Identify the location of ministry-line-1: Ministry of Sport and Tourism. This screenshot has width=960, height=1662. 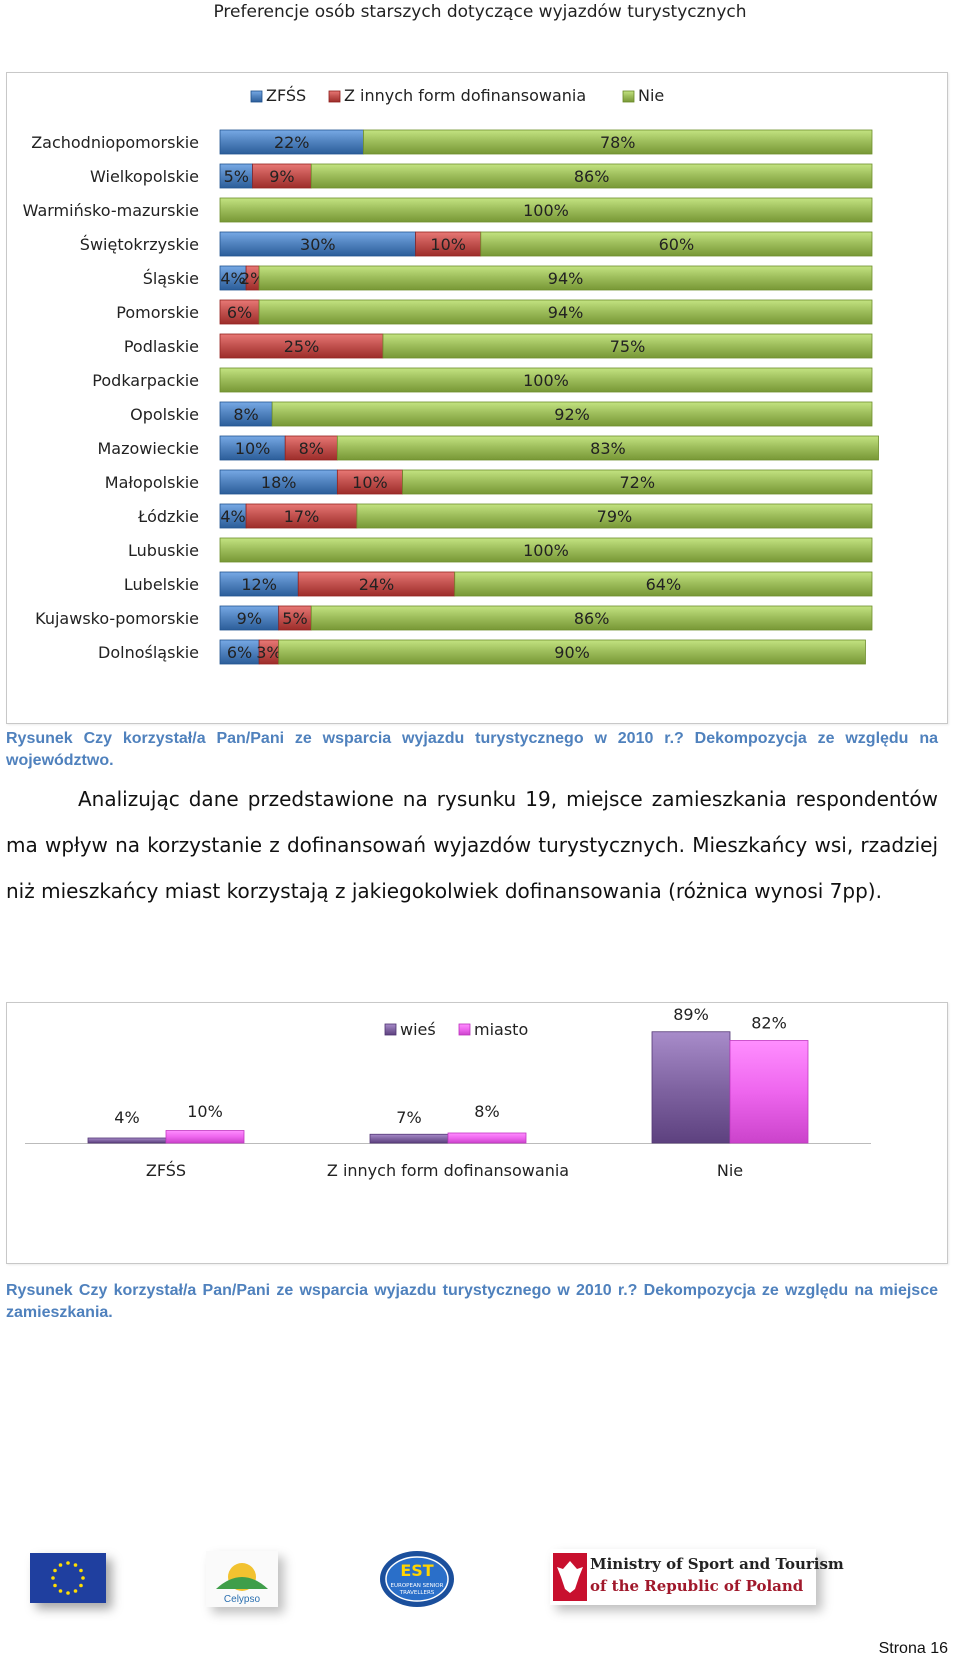
(717, 1564).